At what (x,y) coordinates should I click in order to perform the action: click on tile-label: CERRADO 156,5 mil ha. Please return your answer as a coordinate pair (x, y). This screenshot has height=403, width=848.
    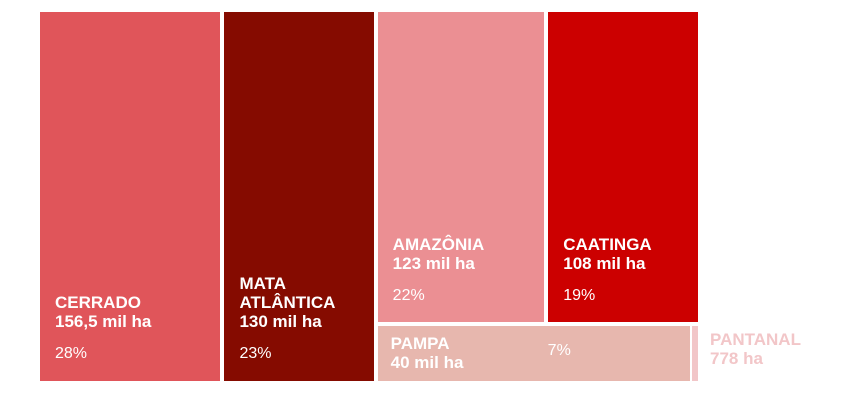
    Looking at the image, I should click on (133, 312).